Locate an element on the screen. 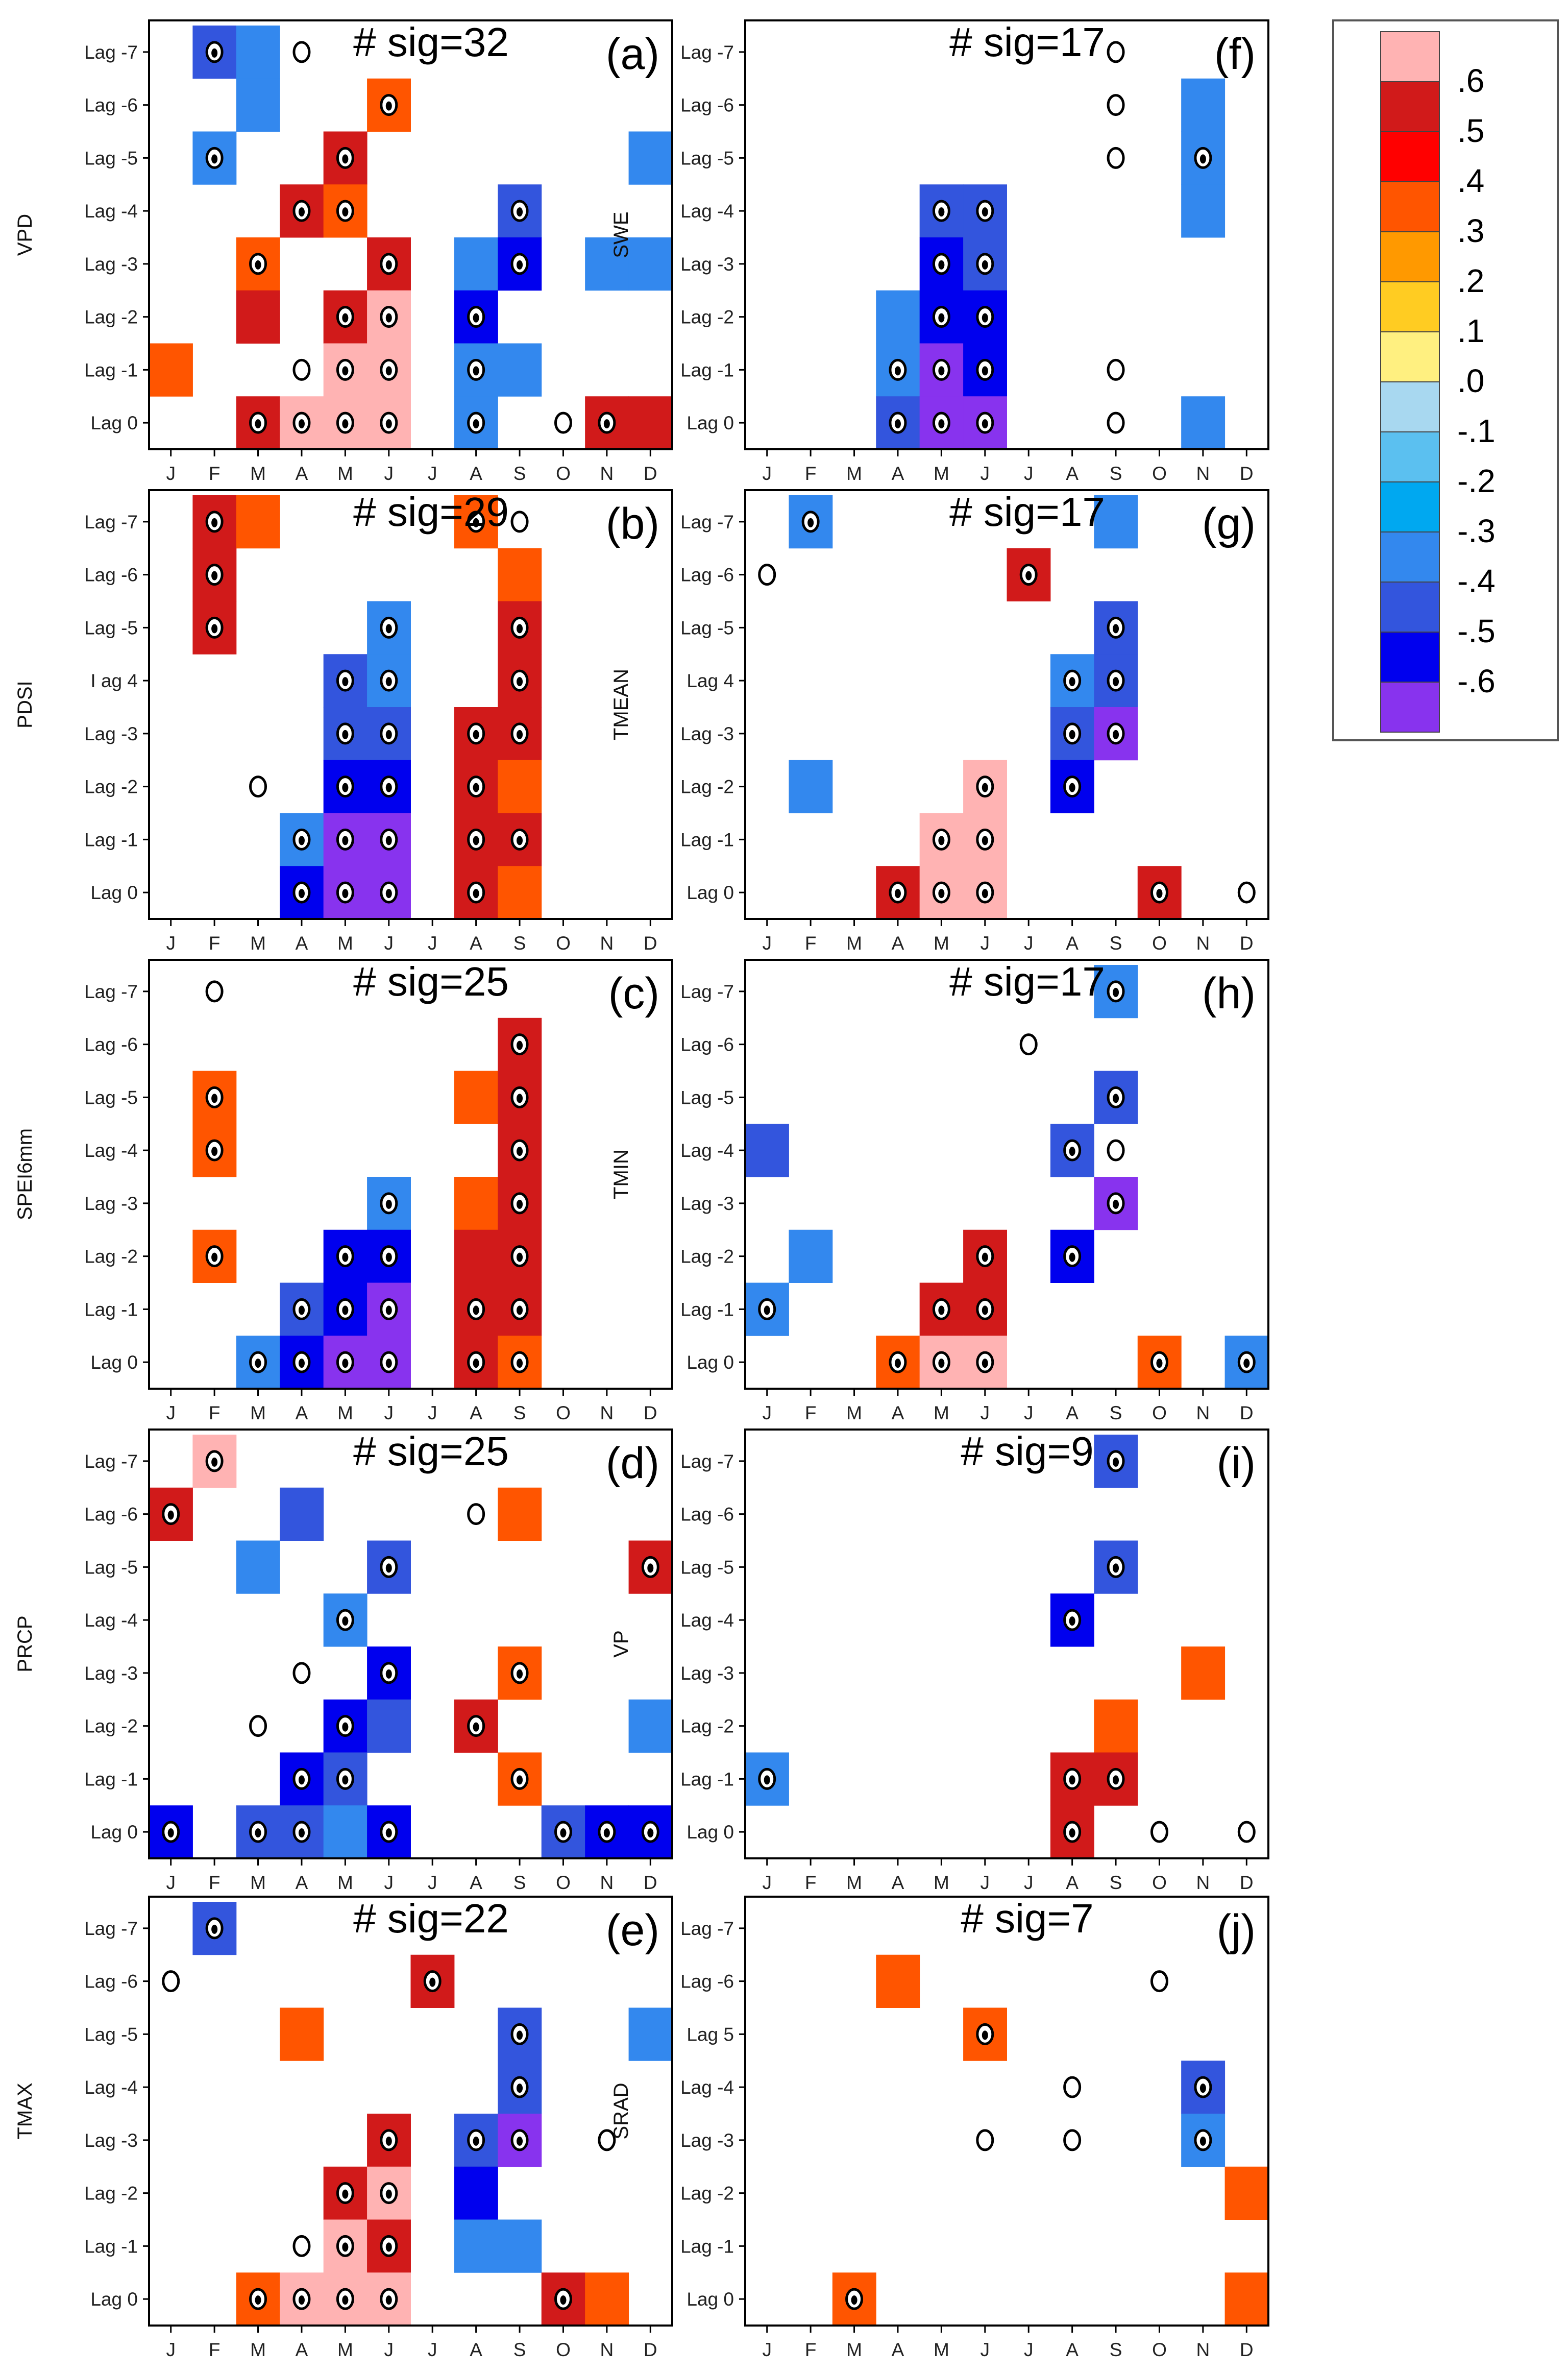 Image resolution: width=1568 pixels, height=2373 pixels. y-tick-label: Lag -5 is located at coordinates (707, 158).